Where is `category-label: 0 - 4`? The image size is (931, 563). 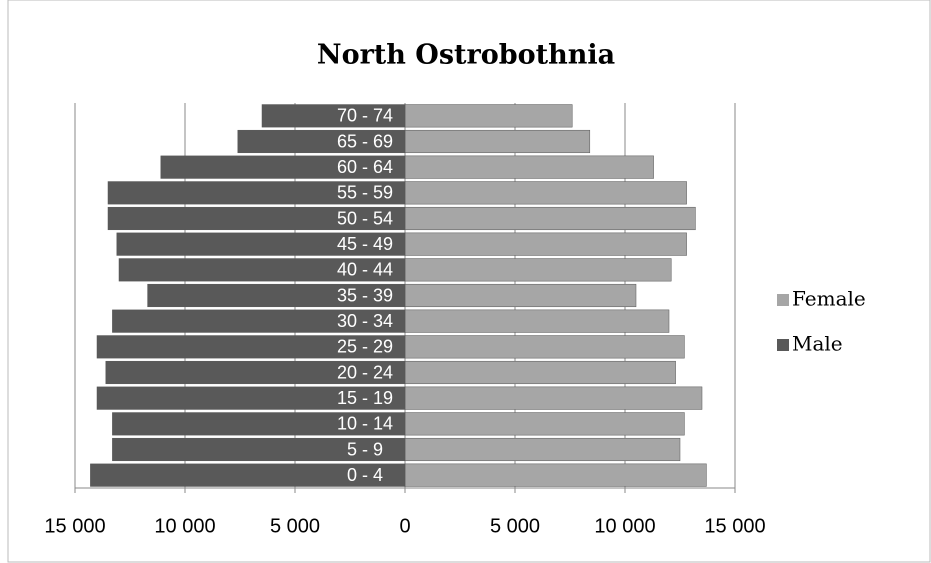 category-label: 0 - 4 is located at coordinates (365, 475).